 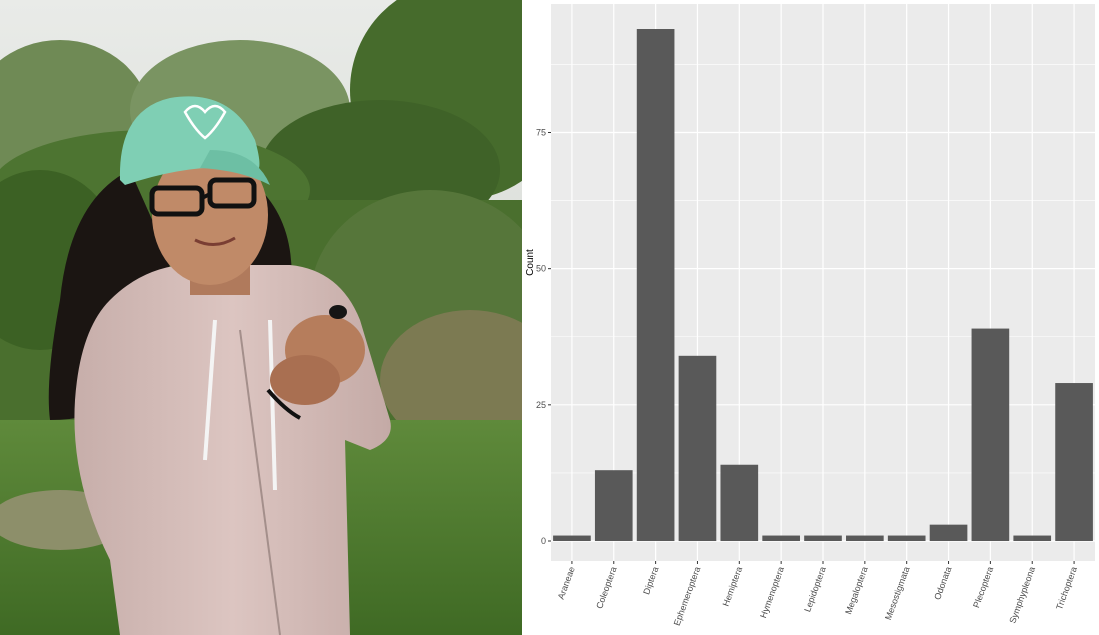 I want to click on bar-hymenoptera, so click(x=781, y=538).